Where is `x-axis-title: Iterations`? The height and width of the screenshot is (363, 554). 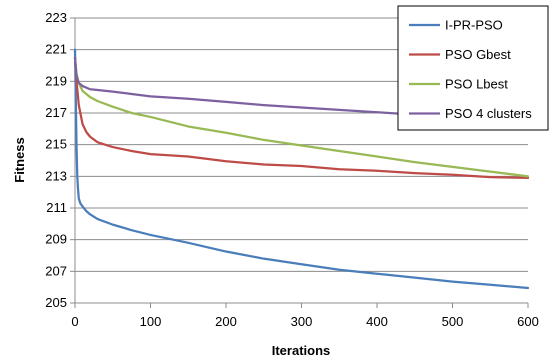
x-axis-title: Iterations is located at coordinates (301, 350).